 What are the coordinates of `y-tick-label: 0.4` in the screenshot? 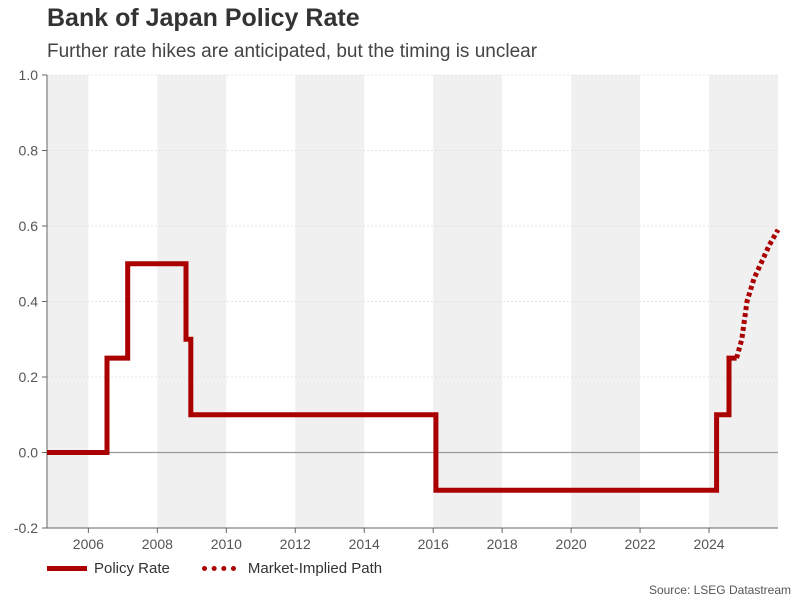 It's located at (29, 302).